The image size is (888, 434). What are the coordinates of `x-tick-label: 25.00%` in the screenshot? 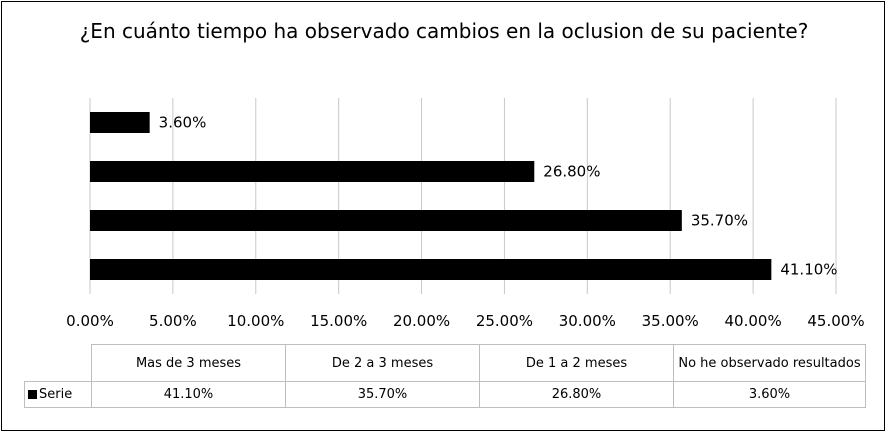 It's located at (504, 321).